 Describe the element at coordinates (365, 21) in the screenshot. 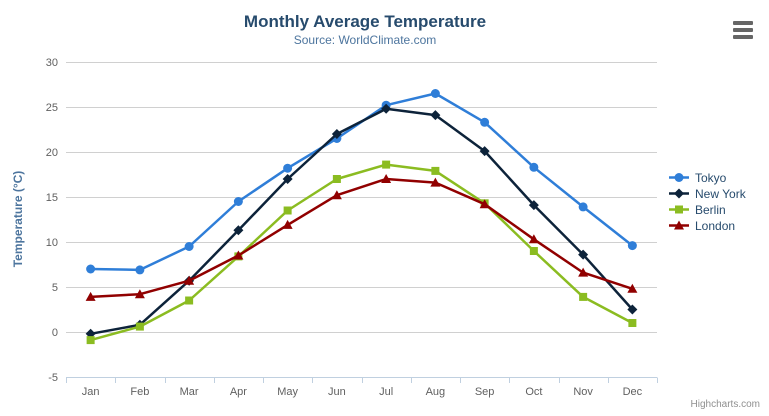

I see `chart-title: Monthly Average Temperature` at that location.